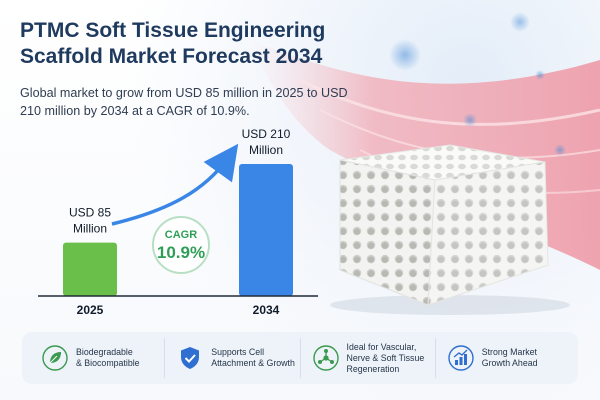  What do you see at coordinates (266, 134) in the screenshot?
I see `data-label-2034: USD 210` at bounding box center [266, 134].